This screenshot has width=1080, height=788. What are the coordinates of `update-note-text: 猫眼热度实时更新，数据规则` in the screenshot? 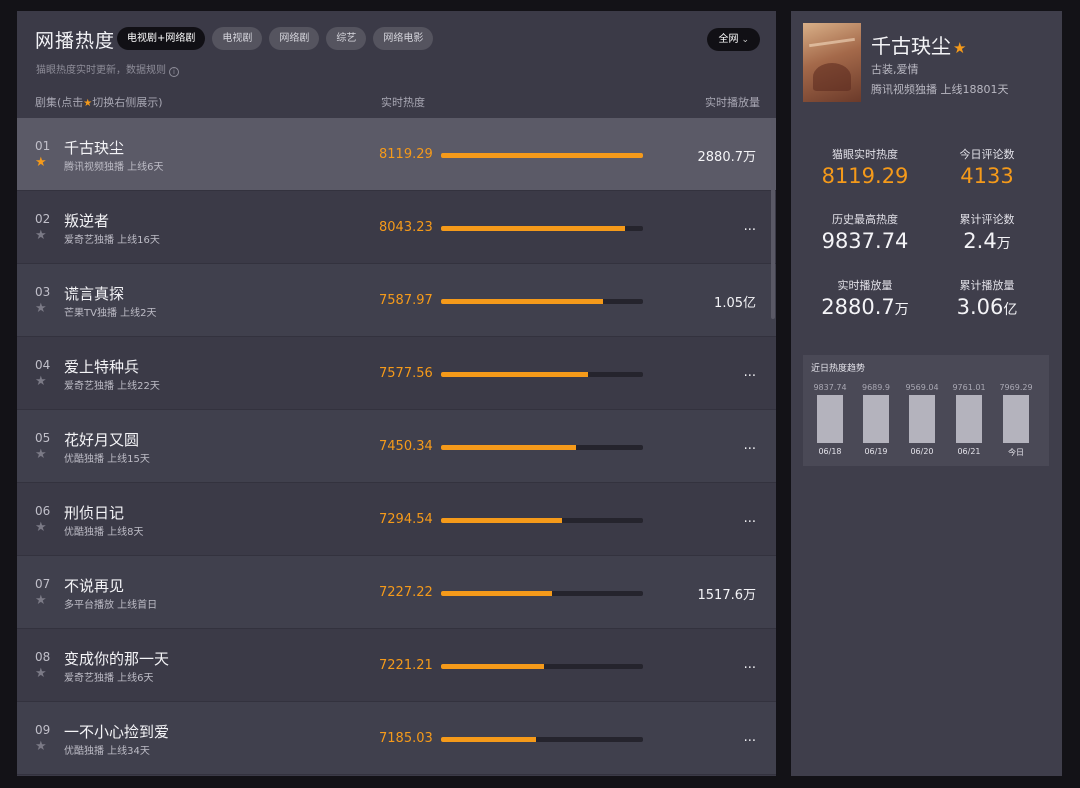 It's located at (101, 70).